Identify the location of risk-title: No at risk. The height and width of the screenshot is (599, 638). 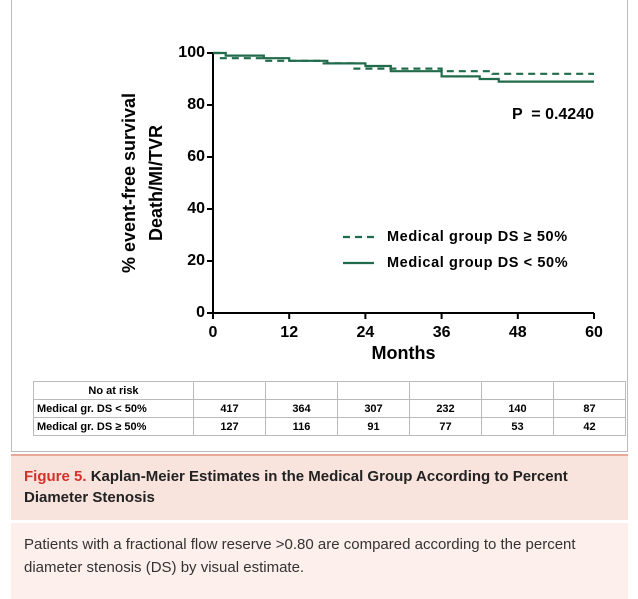
(113, 390).